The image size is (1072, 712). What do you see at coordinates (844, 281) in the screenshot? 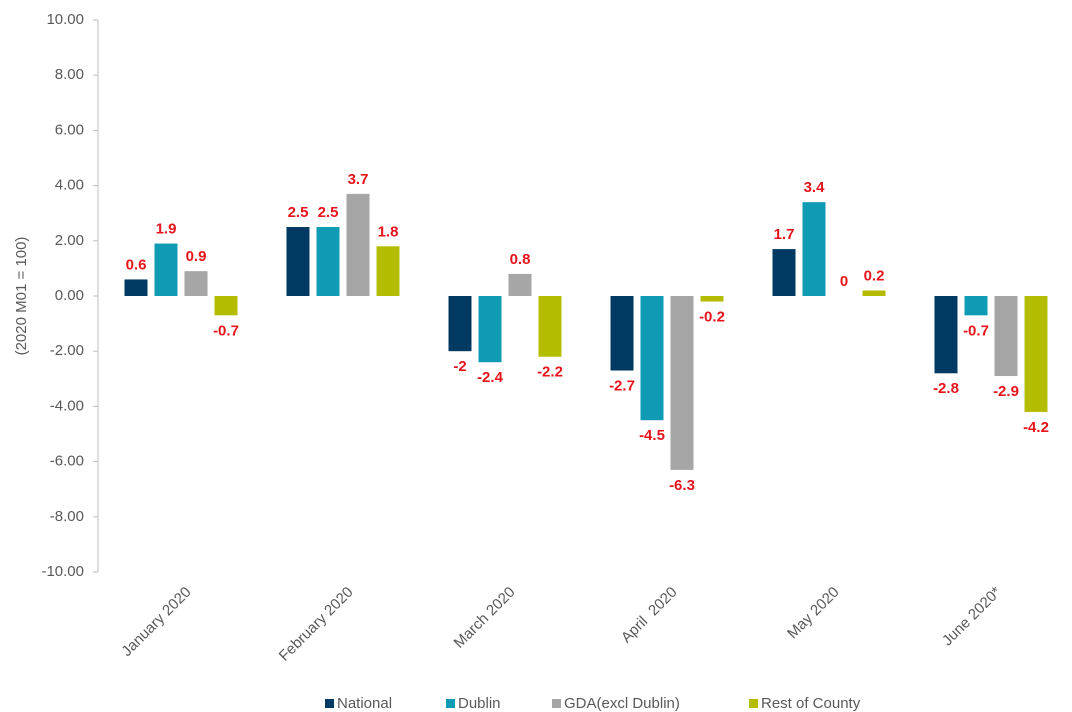
I see `value-label: 0` at bounding box center [844, 281].